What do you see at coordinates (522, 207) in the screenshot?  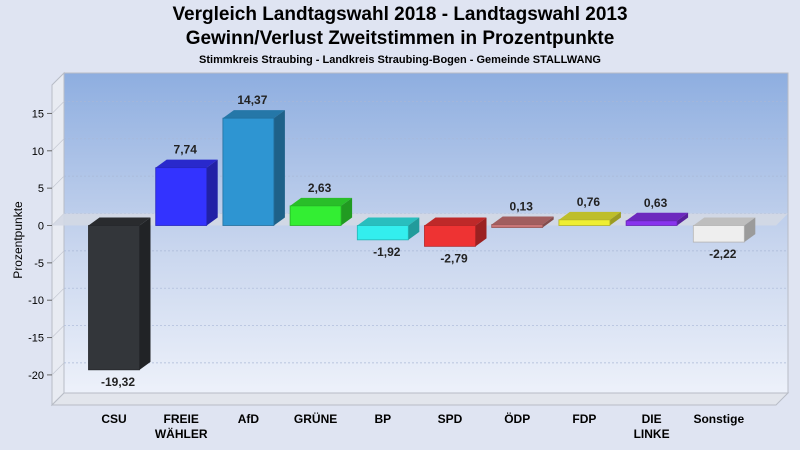 I see `data-label: 0,13` at bounding box center [522, 207].